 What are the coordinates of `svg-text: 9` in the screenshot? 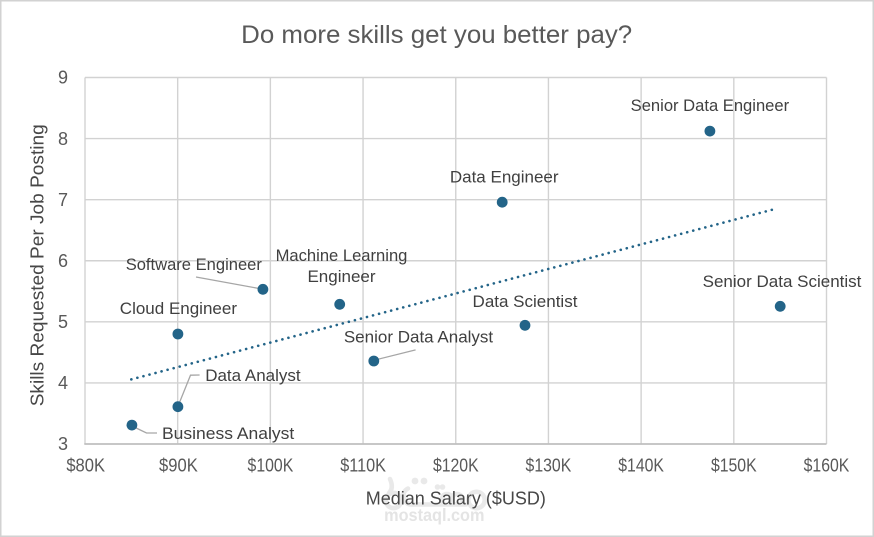 It's located at (63, 78).